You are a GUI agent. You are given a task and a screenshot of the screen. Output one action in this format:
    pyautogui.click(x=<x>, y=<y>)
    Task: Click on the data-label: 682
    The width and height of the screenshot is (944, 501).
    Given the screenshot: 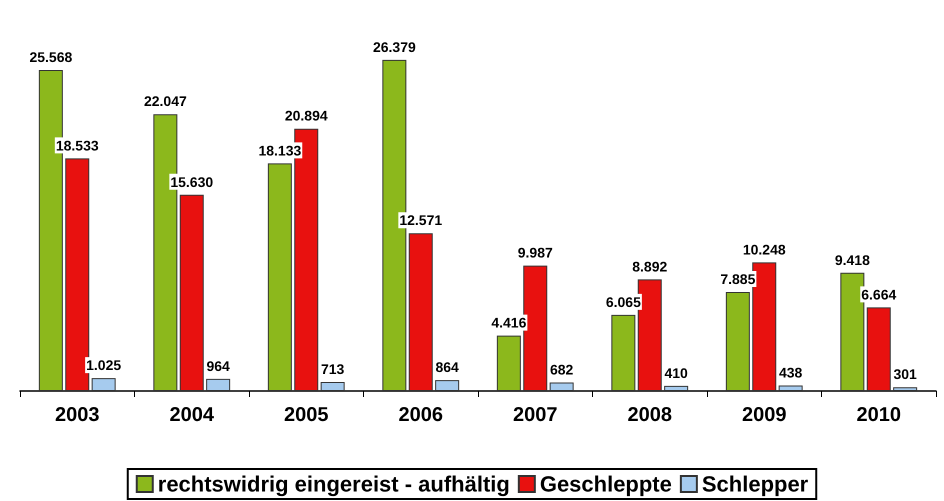 What is the action you would take?
    pyautogui.click(x=562, y=369)
    